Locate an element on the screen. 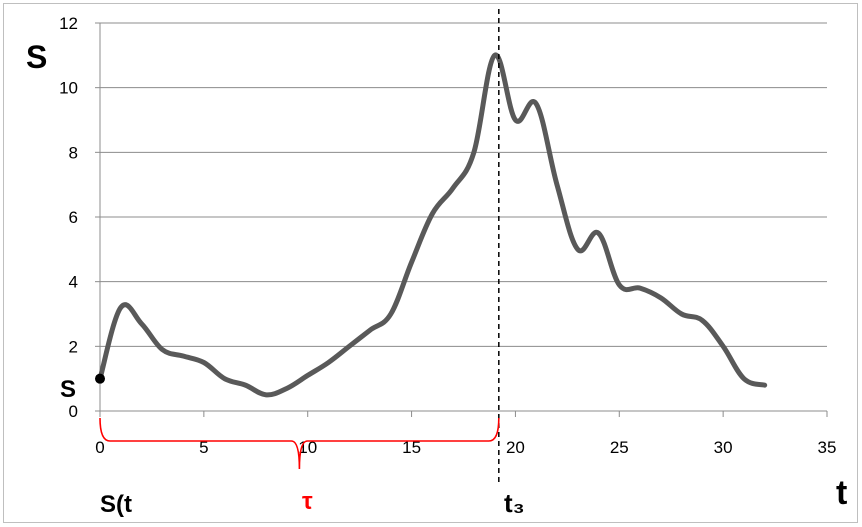 This screenshot has height=527, width=862. y-tick-label-0: 0 is located at coordinates (73, 411).